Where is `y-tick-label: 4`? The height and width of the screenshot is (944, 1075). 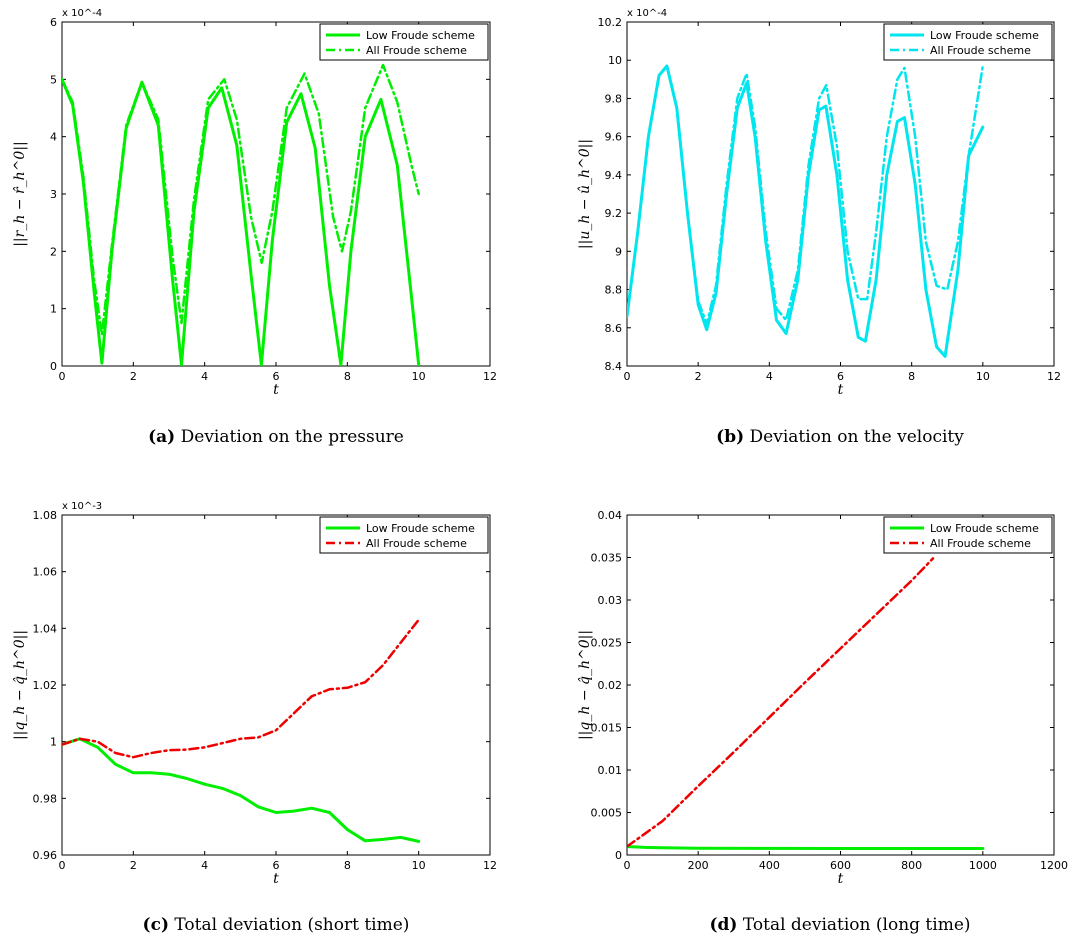
y-tick-label: 4 is located at coordinates (53, 137).